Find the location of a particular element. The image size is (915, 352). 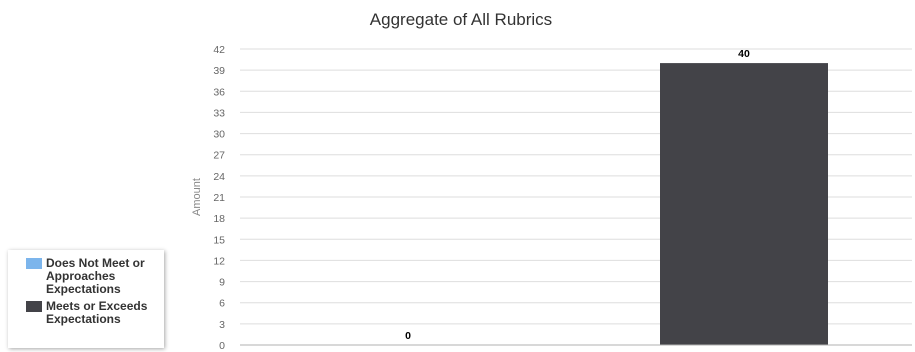

y-tick-label: 6 is located at coordinates (222, 304).